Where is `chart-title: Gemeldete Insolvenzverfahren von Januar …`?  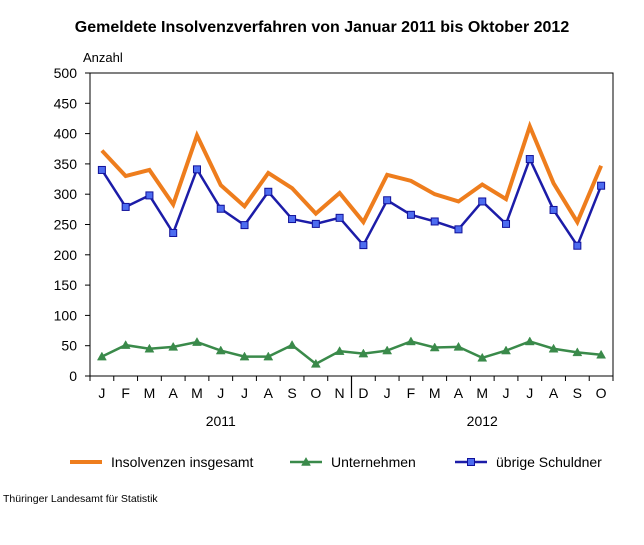
chart-title: Gemeldete Insolvenzverfahren von Januar … is located at coordinates (322, 27).